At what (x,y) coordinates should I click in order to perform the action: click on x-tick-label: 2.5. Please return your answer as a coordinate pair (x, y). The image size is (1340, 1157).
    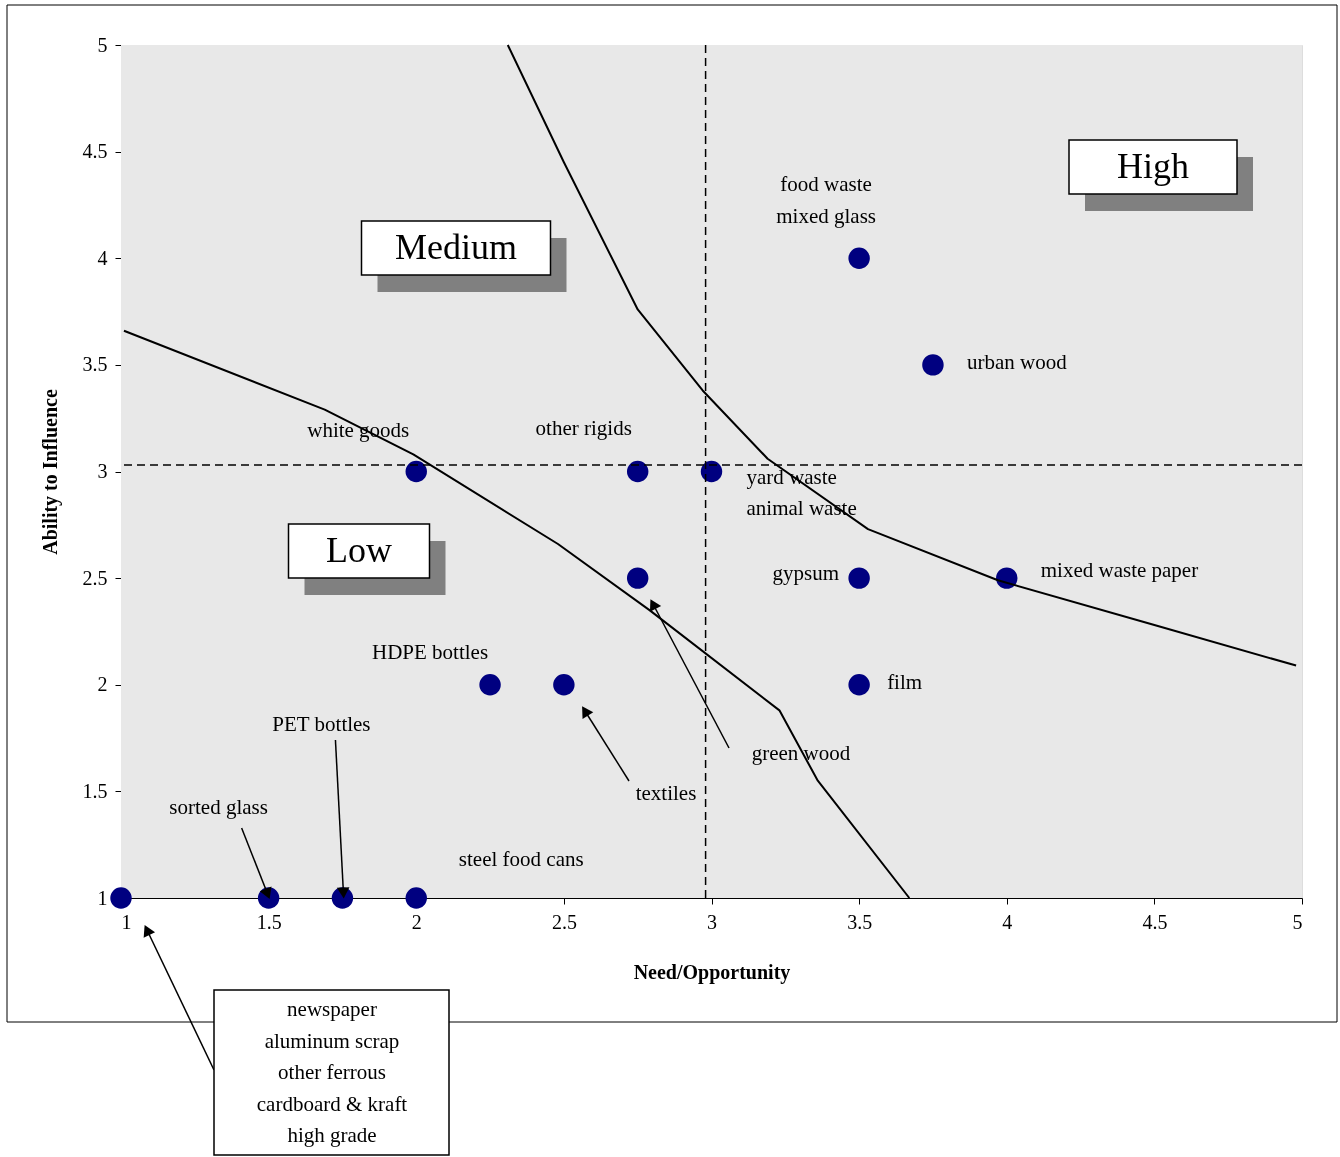
    Looking at the image, I should click on (564, 921).